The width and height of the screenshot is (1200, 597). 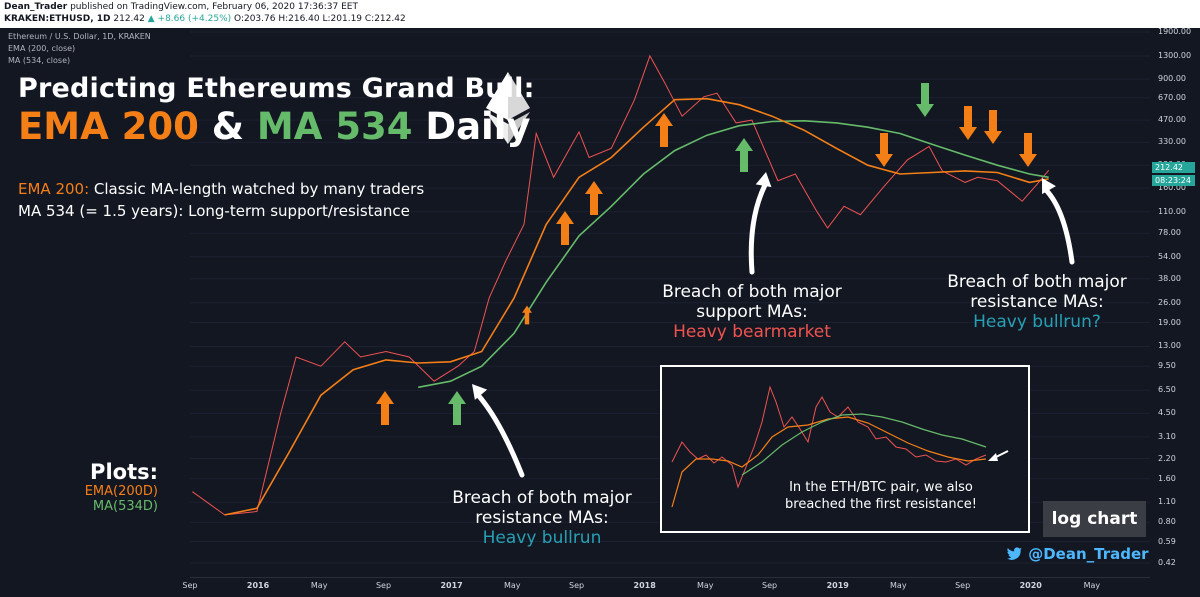 What do you see at coordinates (1172, 142) in the screenshot?
I see `y-tick-label: 330.00` at bounding box center [1172, 142].